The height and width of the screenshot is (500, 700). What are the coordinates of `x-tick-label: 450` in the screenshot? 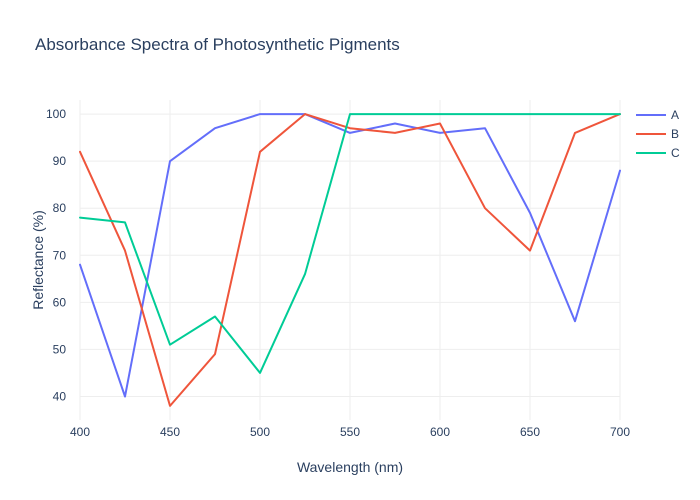 It's located at (170, 432).